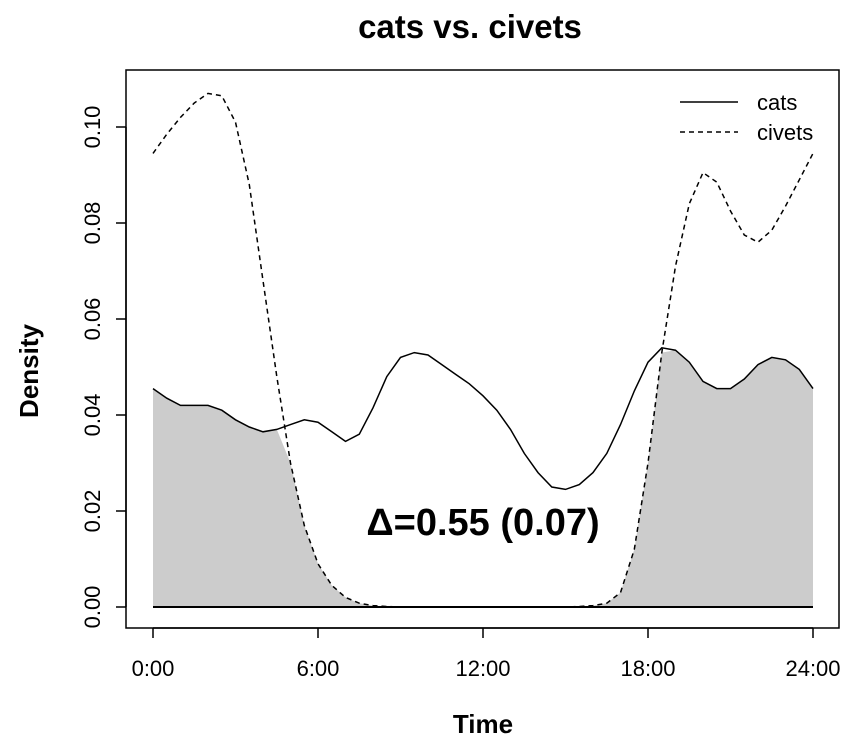 Image resolution: width=851 pixels, height=742 pixels. Describe the element at coordinates (647, 668) in the screenshot. I see `x-tick-label: 18:00` at that location.